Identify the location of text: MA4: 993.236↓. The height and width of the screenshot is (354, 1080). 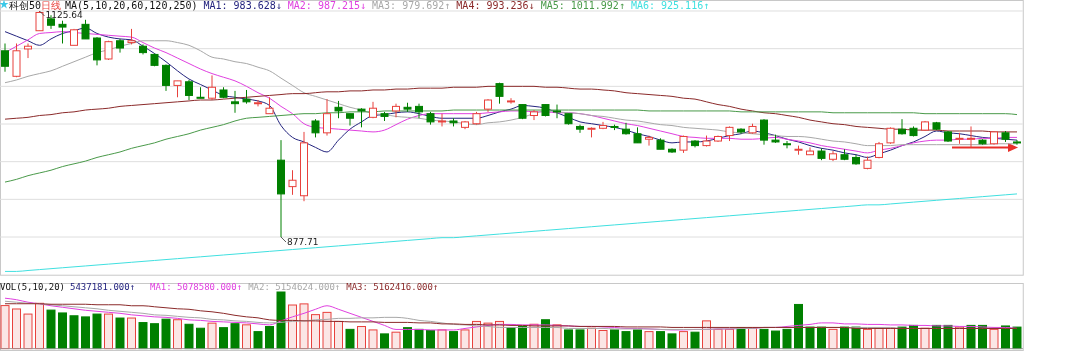
(495, 5).